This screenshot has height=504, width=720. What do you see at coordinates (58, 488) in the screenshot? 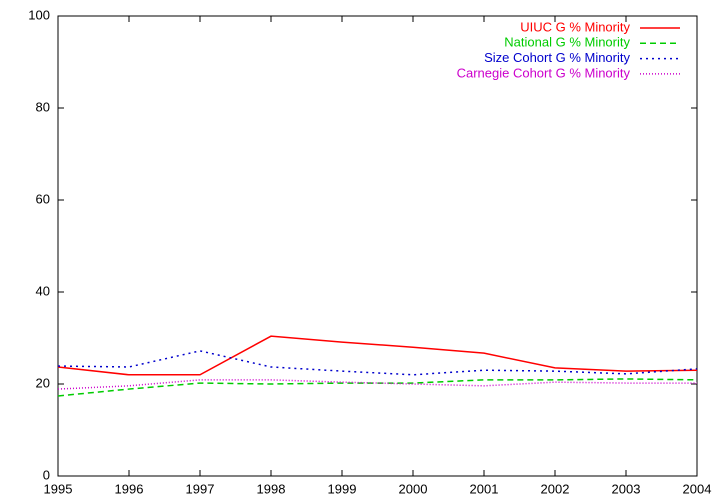
I see `x-tick-label: 1995` at bounding box center [58, 488].